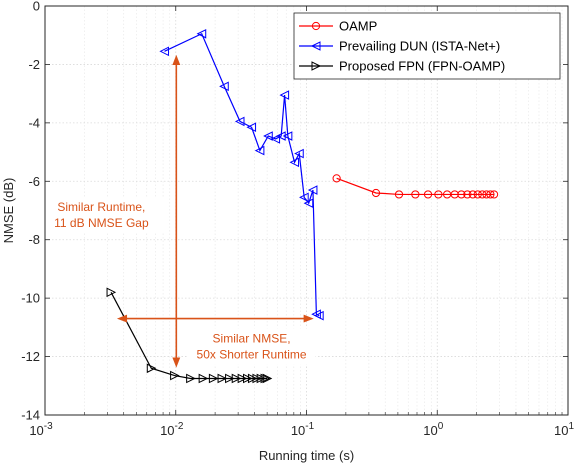  What do you see at coordinates (34, 239) in the screenshot?
I see `y-tick-label: -8` at bounding box center [34, 239].